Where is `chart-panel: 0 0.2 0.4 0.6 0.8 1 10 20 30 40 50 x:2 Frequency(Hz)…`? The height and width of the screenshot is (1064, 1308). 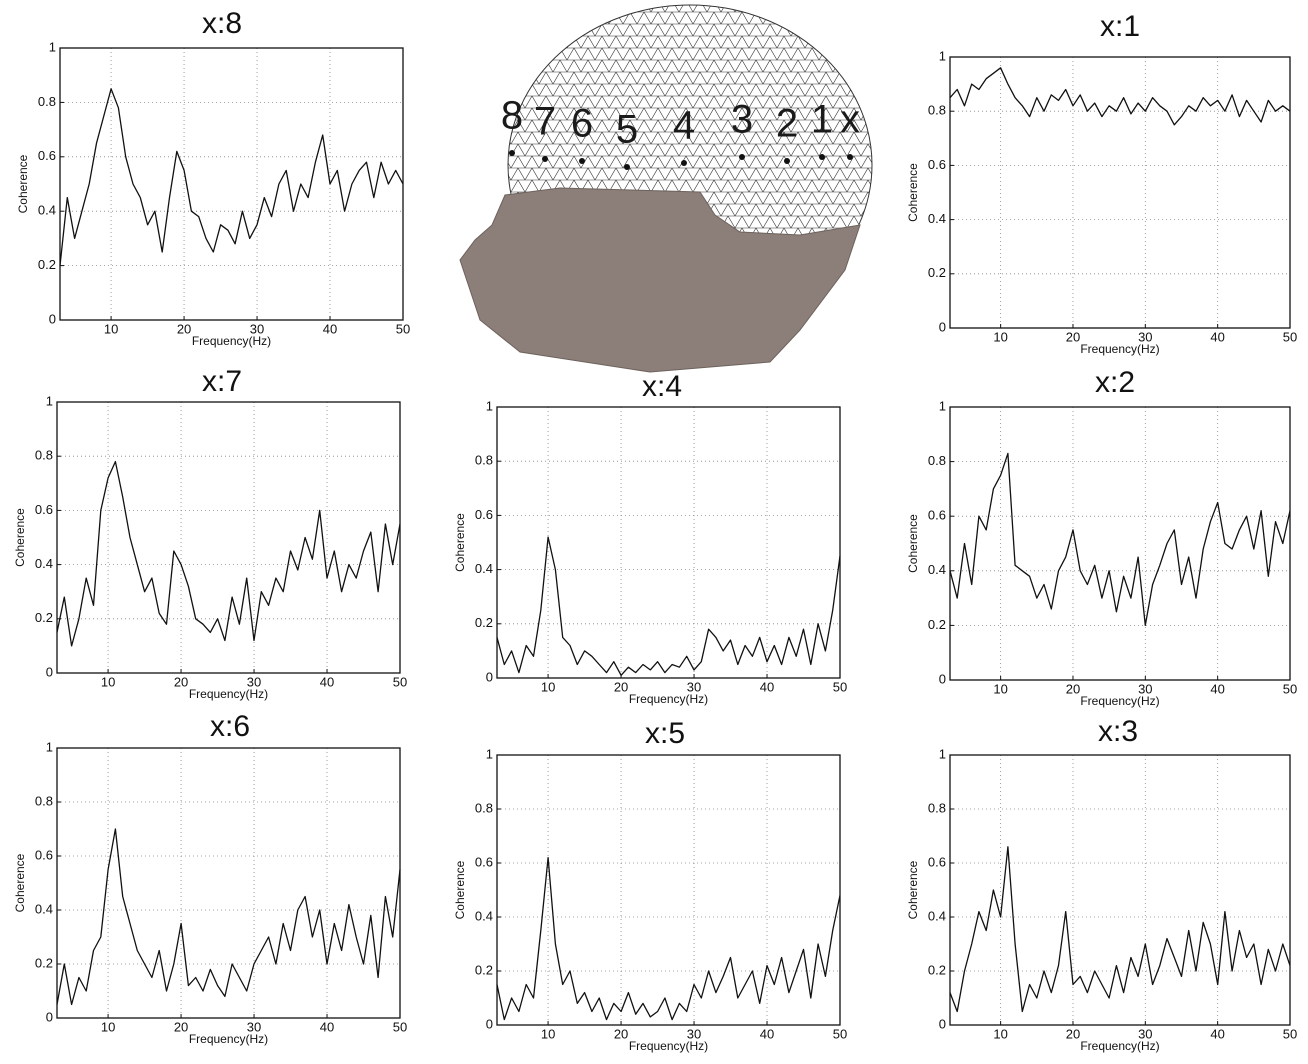 chart-panel: 0 0.2 0.4 0.6 0.8 1 10 20 30 40 50 x:2 Frequency(Hz)… is located at coordinates (1101, 537).